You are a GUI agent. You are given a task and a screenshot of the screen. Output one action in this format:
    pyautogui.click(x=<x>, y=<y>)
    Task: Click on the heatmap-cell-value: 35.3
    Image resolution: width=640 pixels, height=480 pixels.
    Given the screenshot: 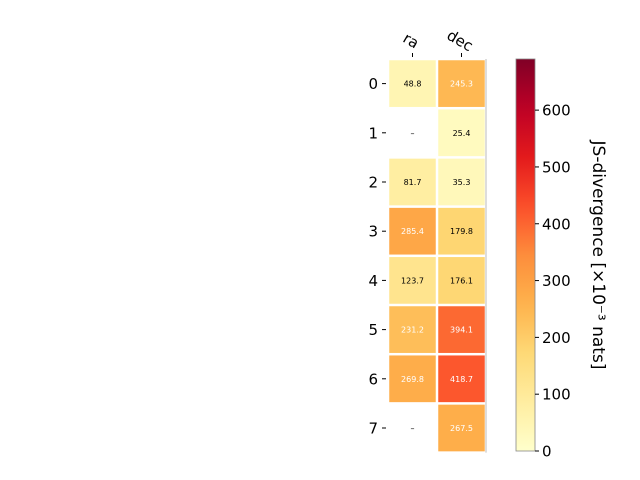 What is the action you would take?
    pyautogui.click(x=462, y=182)
    